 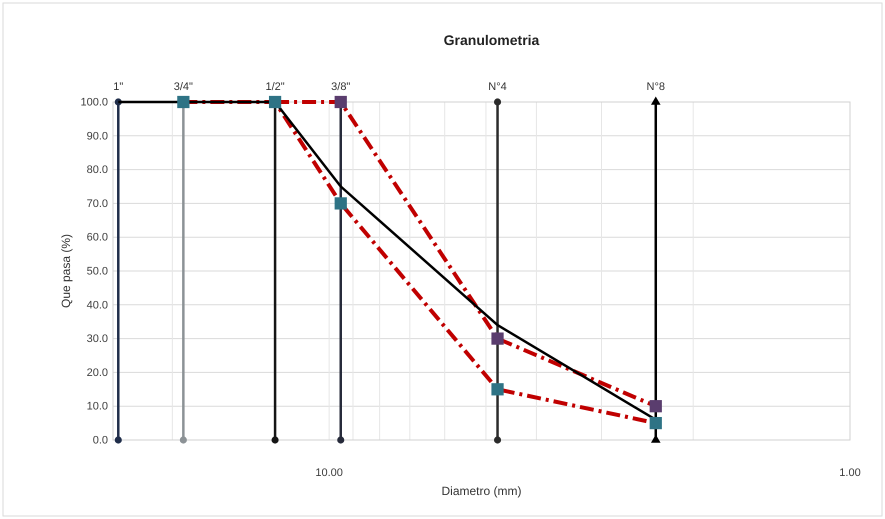 What do you see at coordinates (97, 339) in the screenshot?
I see `y-tick-label: 30.0` at bounding box center [97, 339].